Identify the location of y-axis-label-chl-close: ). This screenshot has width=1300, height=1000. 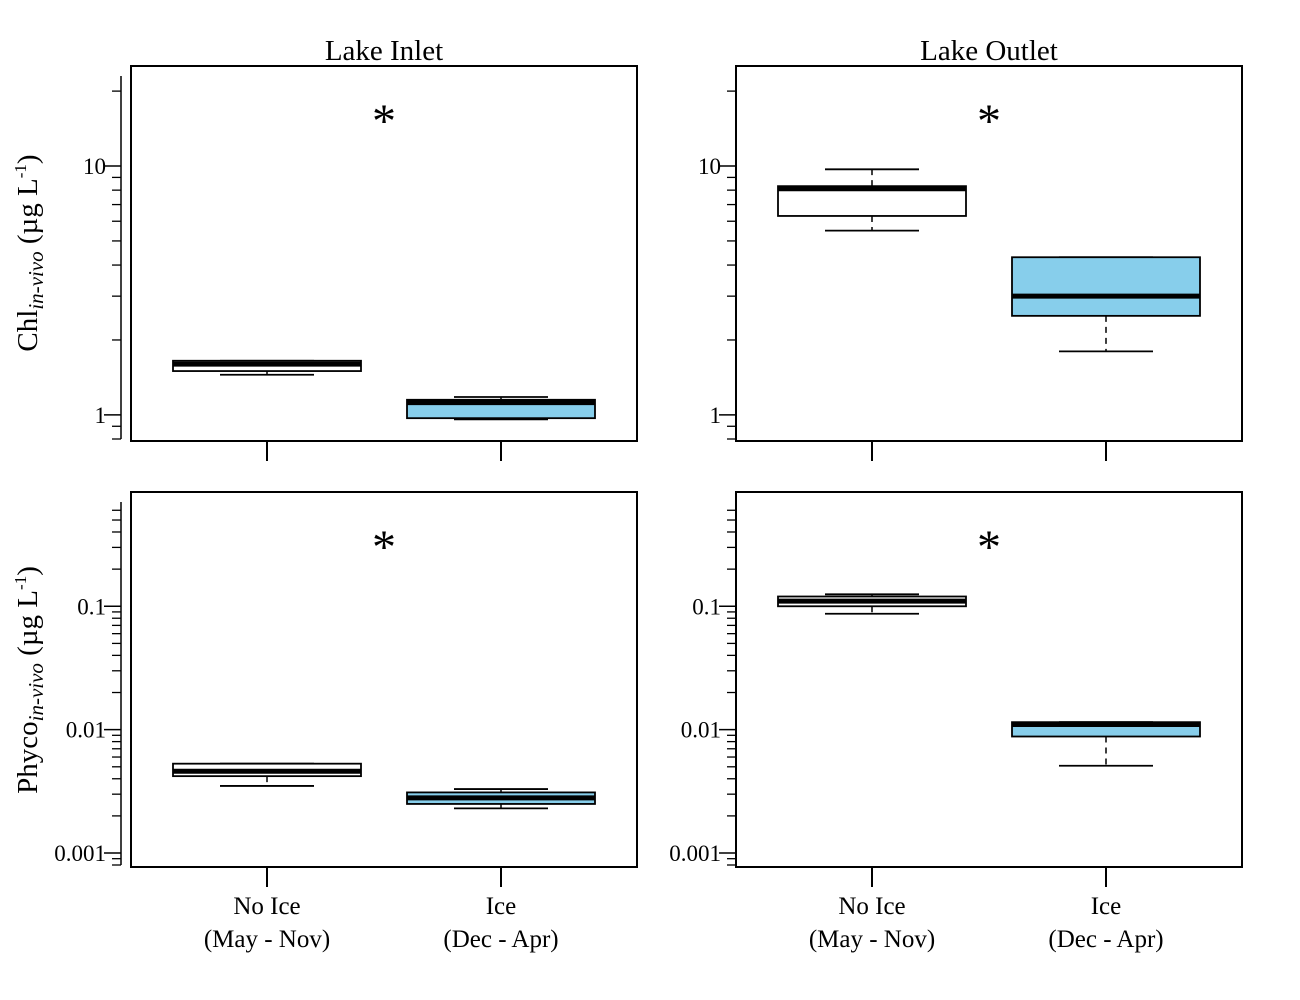
(28, 159).